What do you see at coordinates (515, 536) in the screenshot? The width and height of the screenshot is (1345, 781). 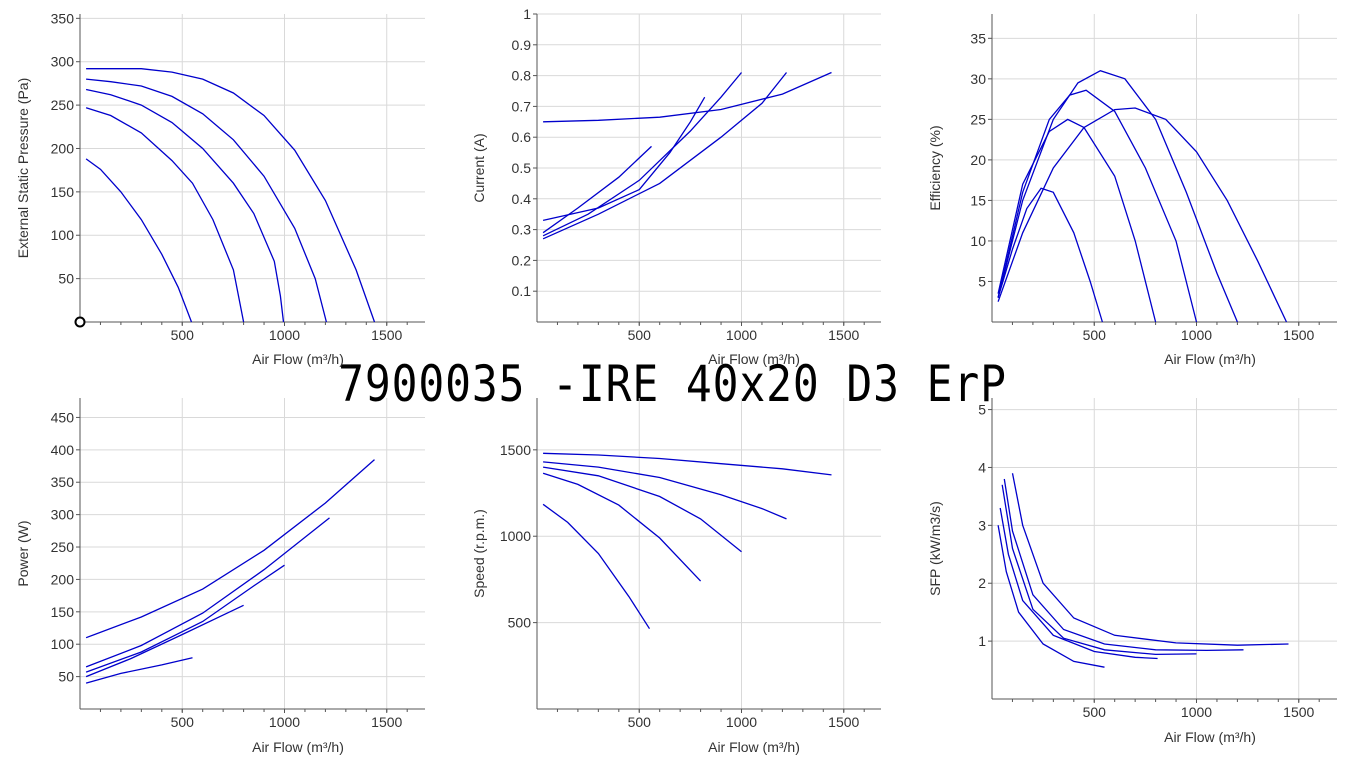 I see `y-tick-label: 1000` at bounding box center [515, 536].